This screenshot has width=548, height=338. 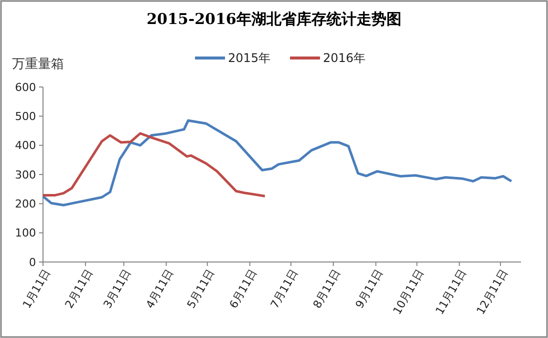 What do you see at coordinates (117, 288) in the screenshot?
I see `x-tick-label: 3月11日` at bounding box center [117, 288].